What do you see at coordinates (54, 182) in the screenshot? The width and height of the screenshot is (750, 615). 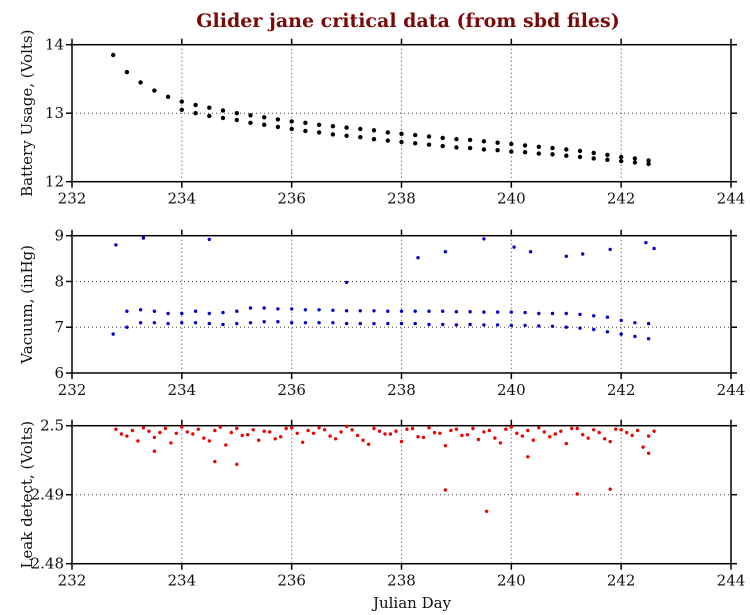 I see `y-tick-label: 12` at bounding box center [54, 182].